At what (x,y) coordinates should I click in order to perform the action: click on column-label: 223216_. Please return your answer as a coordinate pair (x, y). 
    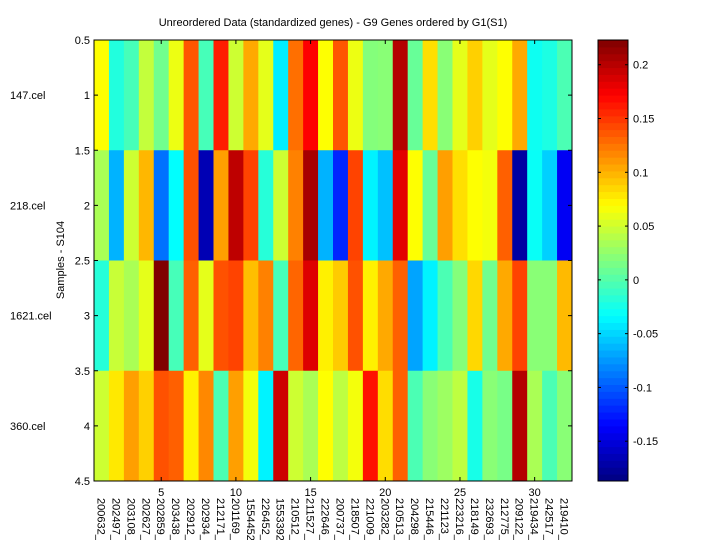
    Looking at the image, I should click on (459, 519).